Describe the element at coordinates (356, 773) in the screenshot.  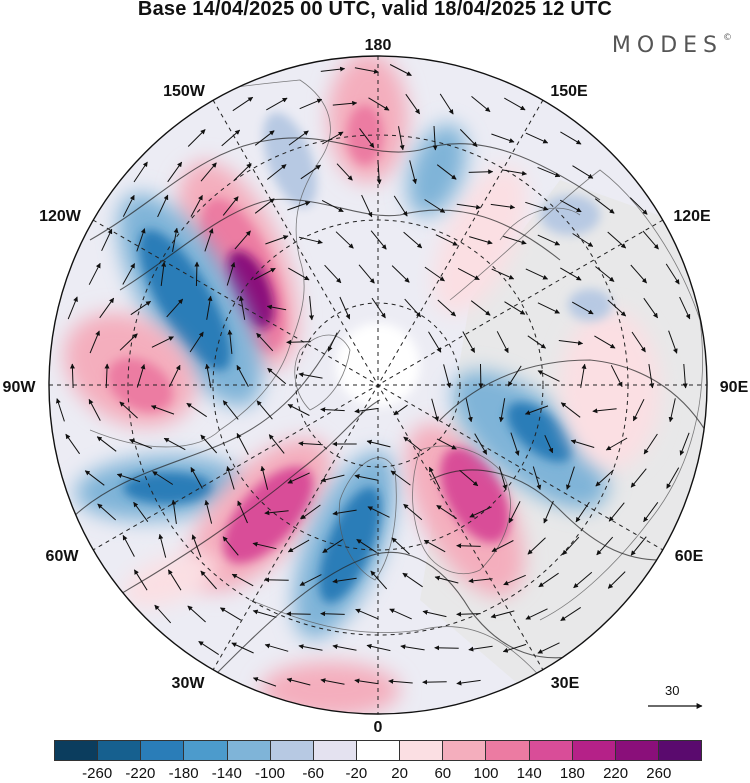
I see `colorbar-tick-label: -20` at that location.